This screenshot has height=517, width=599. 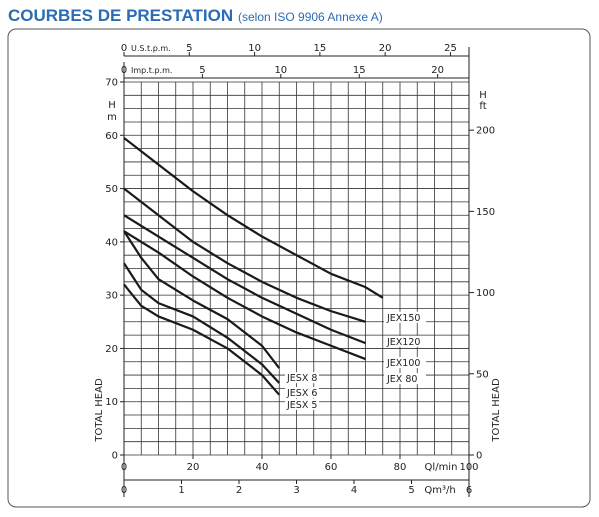 I want to click on series-label: JEX120, so click(x=403, y=342).